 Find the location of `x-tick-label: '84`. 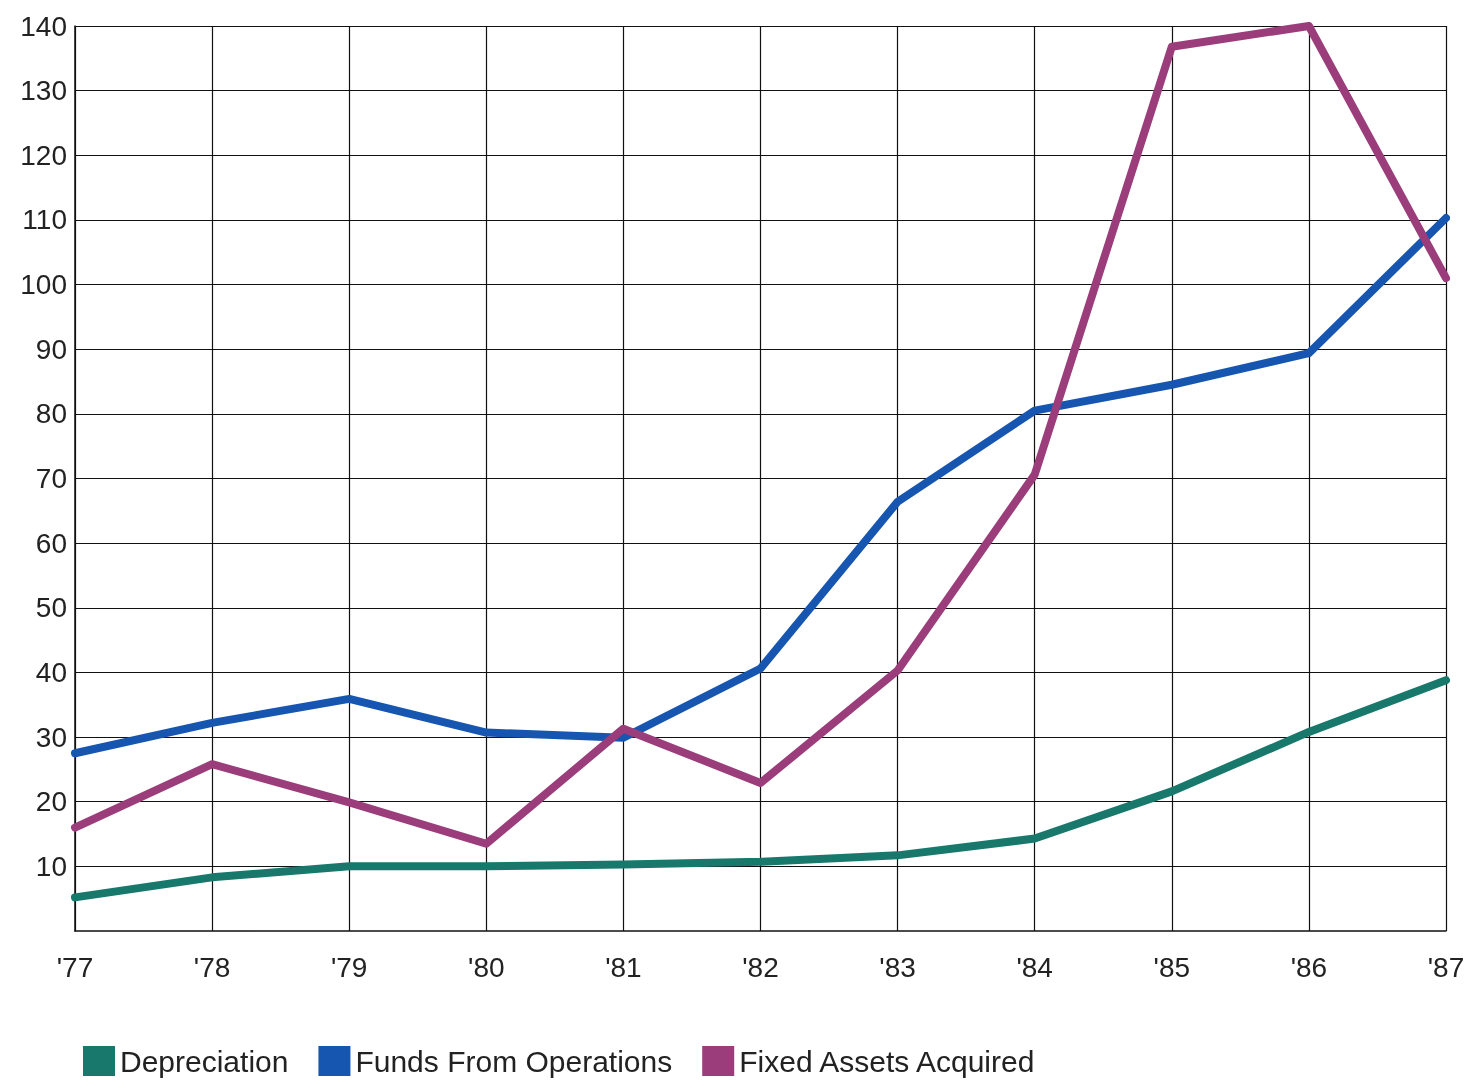

x-tick-label: '84 is located at coordinates (1034, 967).